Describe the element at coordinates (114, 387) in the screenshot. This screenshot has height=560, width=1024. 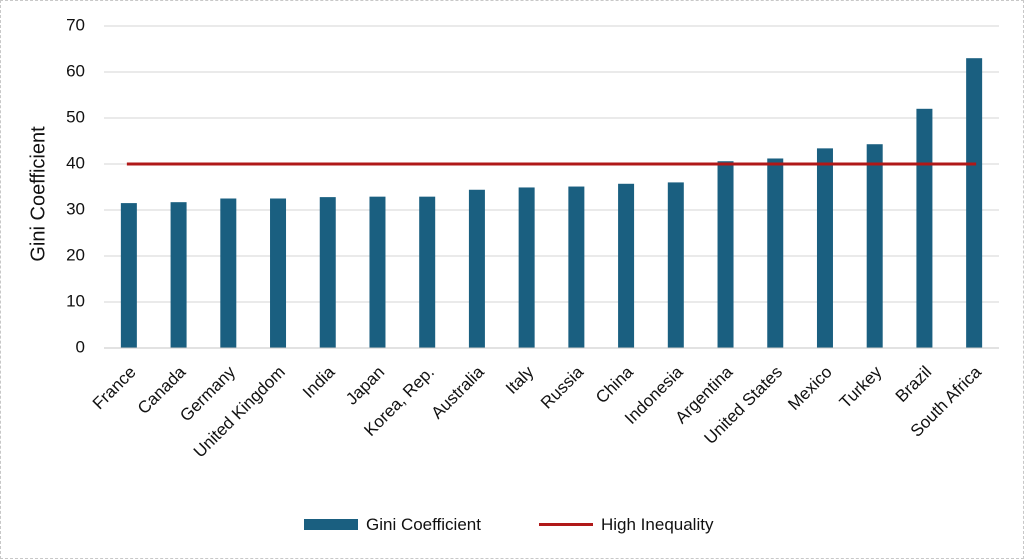
I see `x-tick-label-france: France` at that location.